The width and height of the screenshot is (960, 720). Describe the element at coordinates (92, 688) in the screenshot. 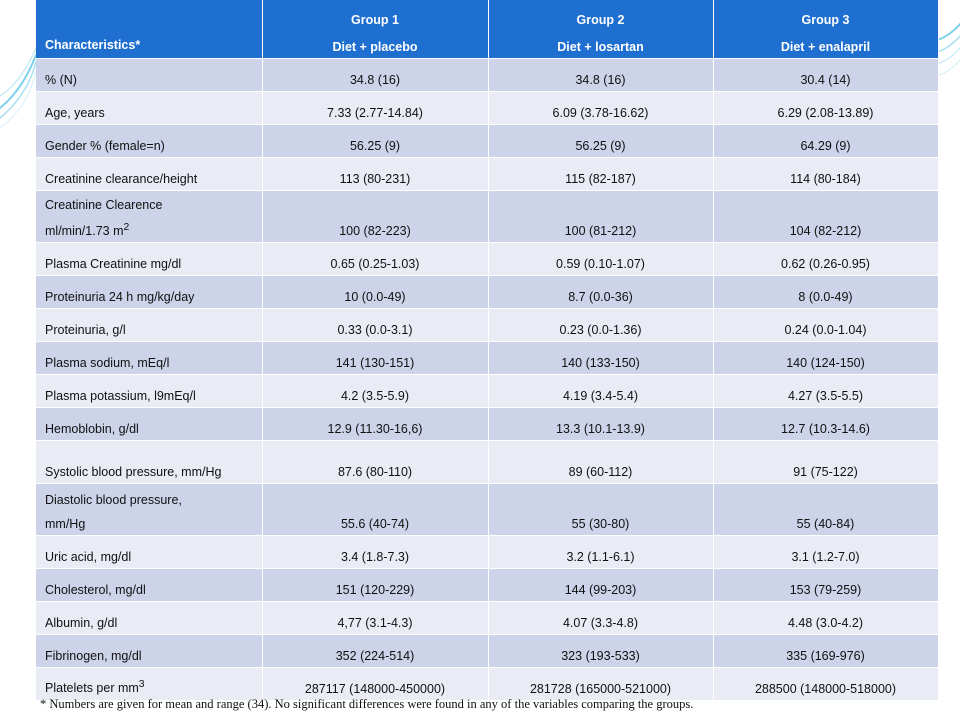

I see `row-label-text: Platelets per mm` at that location.